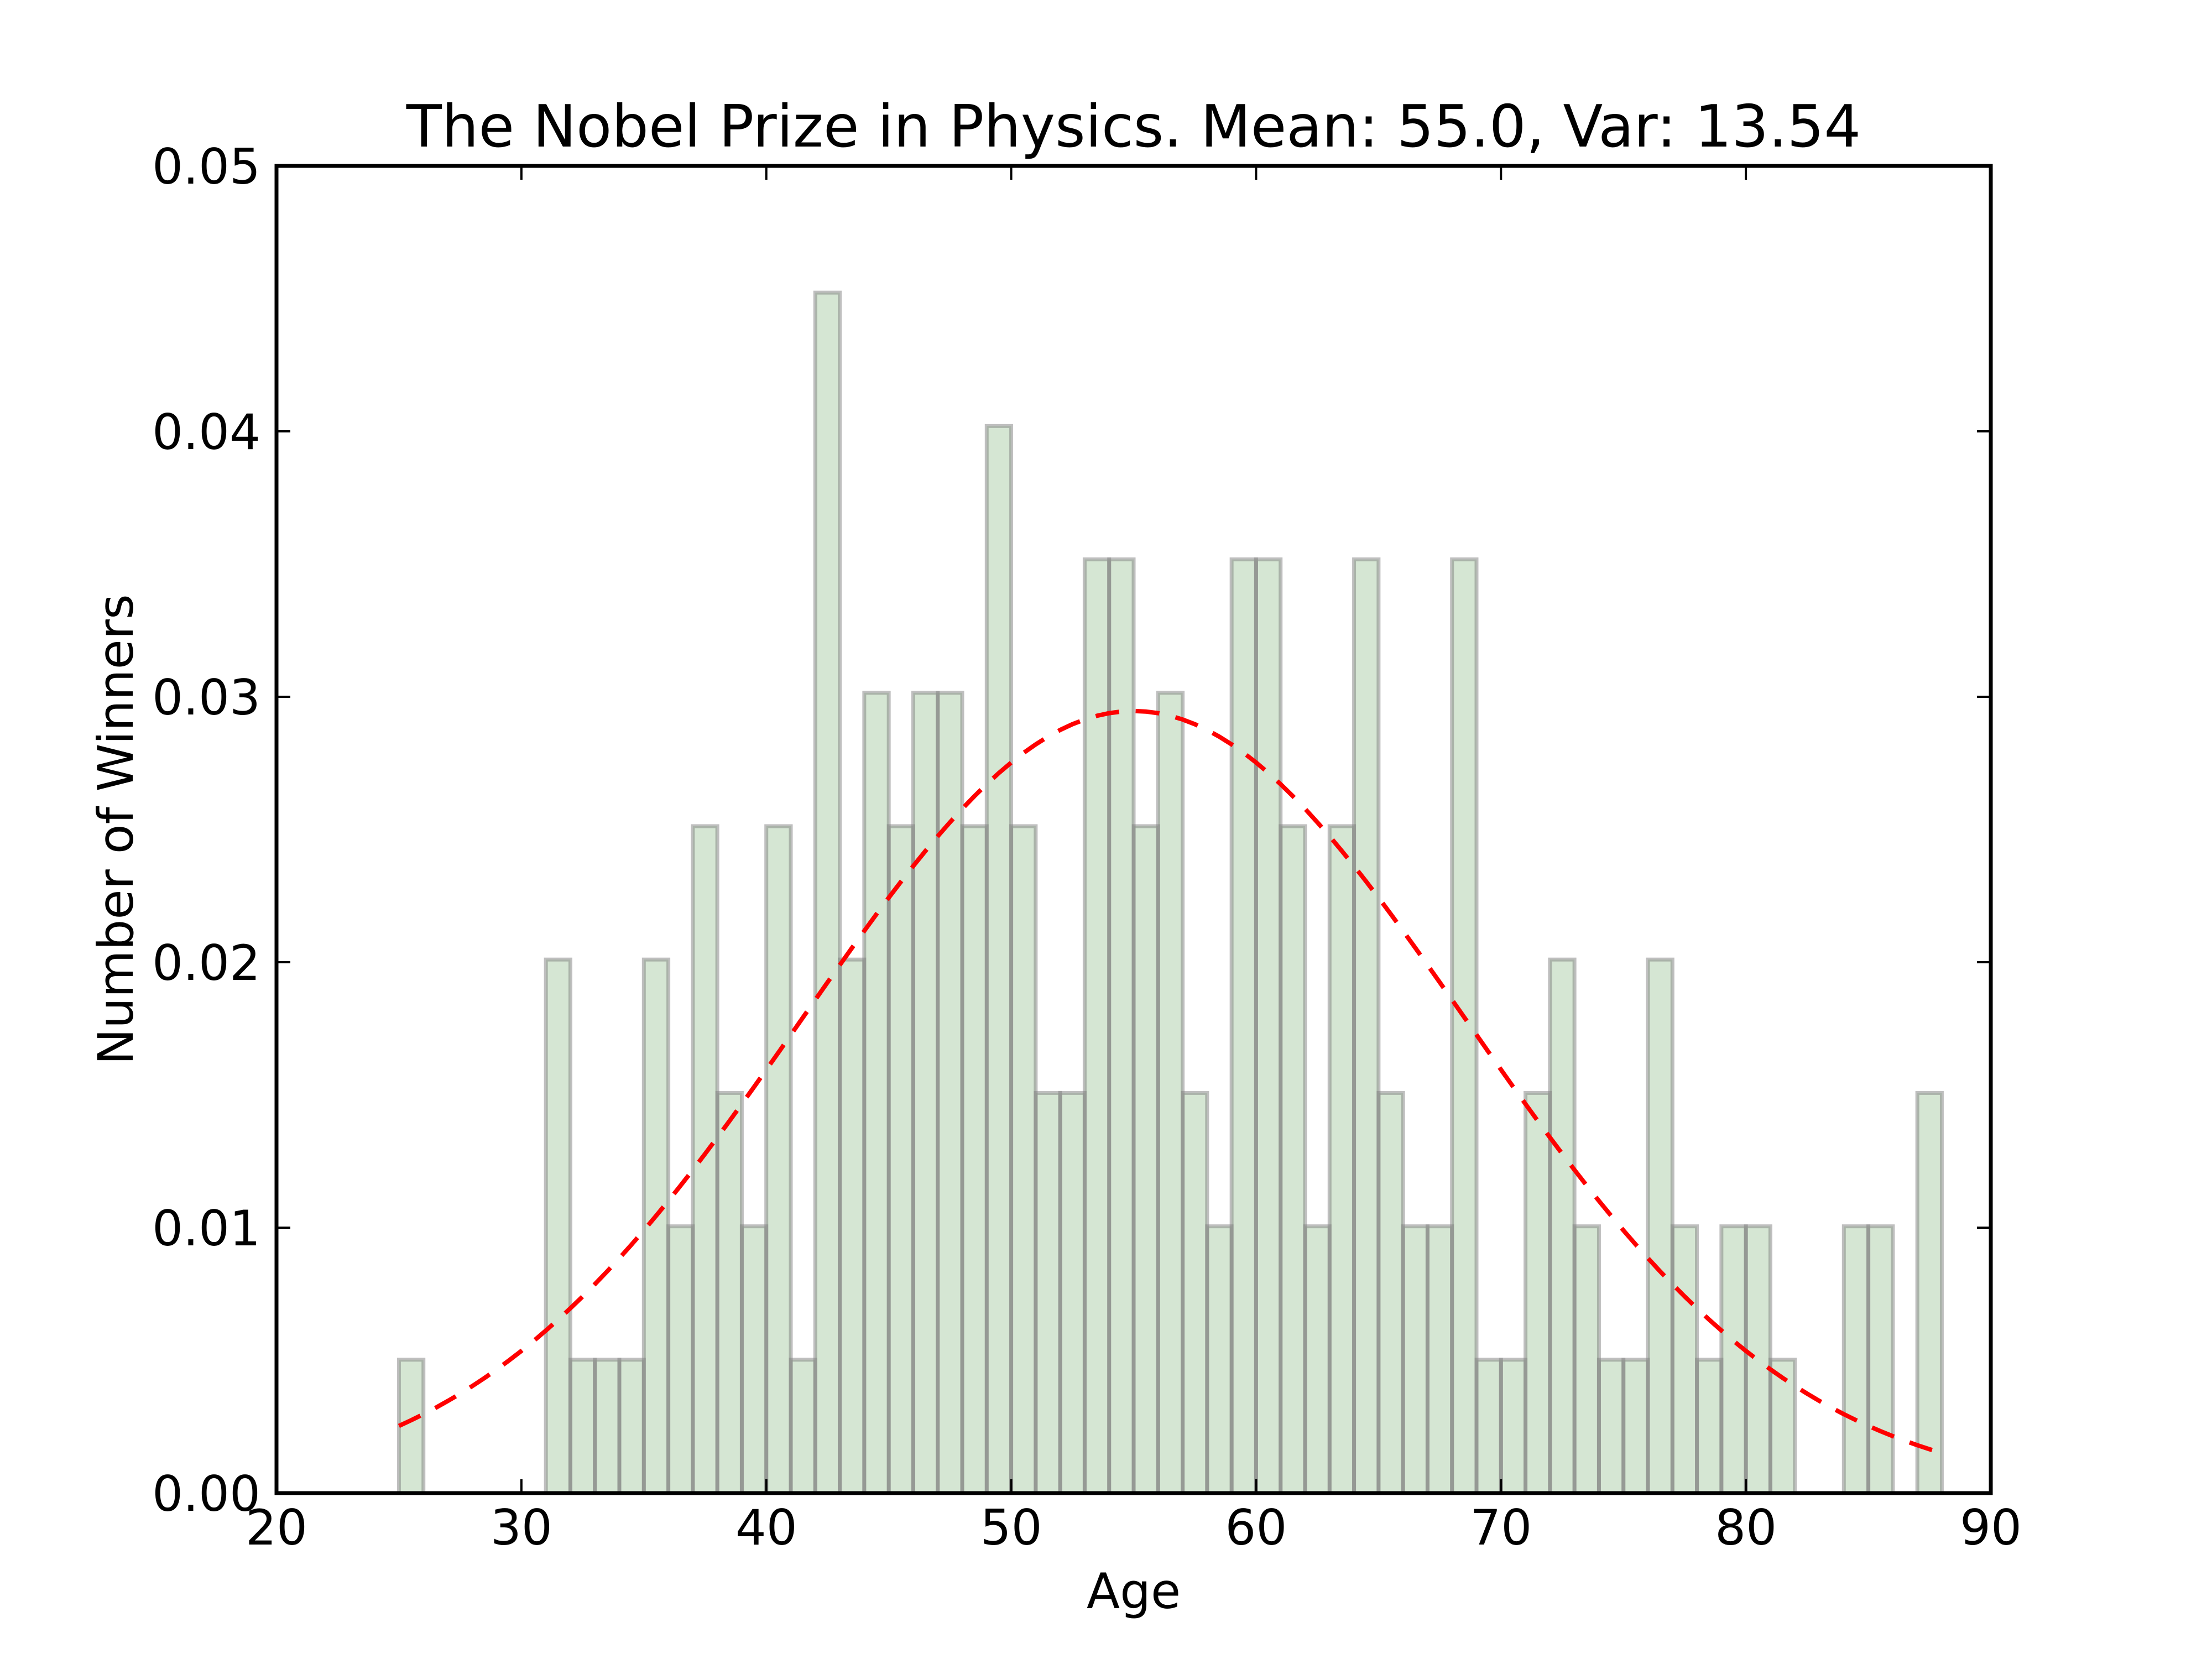 The height and width of the screenshot is (1659, 2212). Describe the element at coordinates (206, 1228) in the screenshot. I see `y-tick-label: 0.01` at that location.